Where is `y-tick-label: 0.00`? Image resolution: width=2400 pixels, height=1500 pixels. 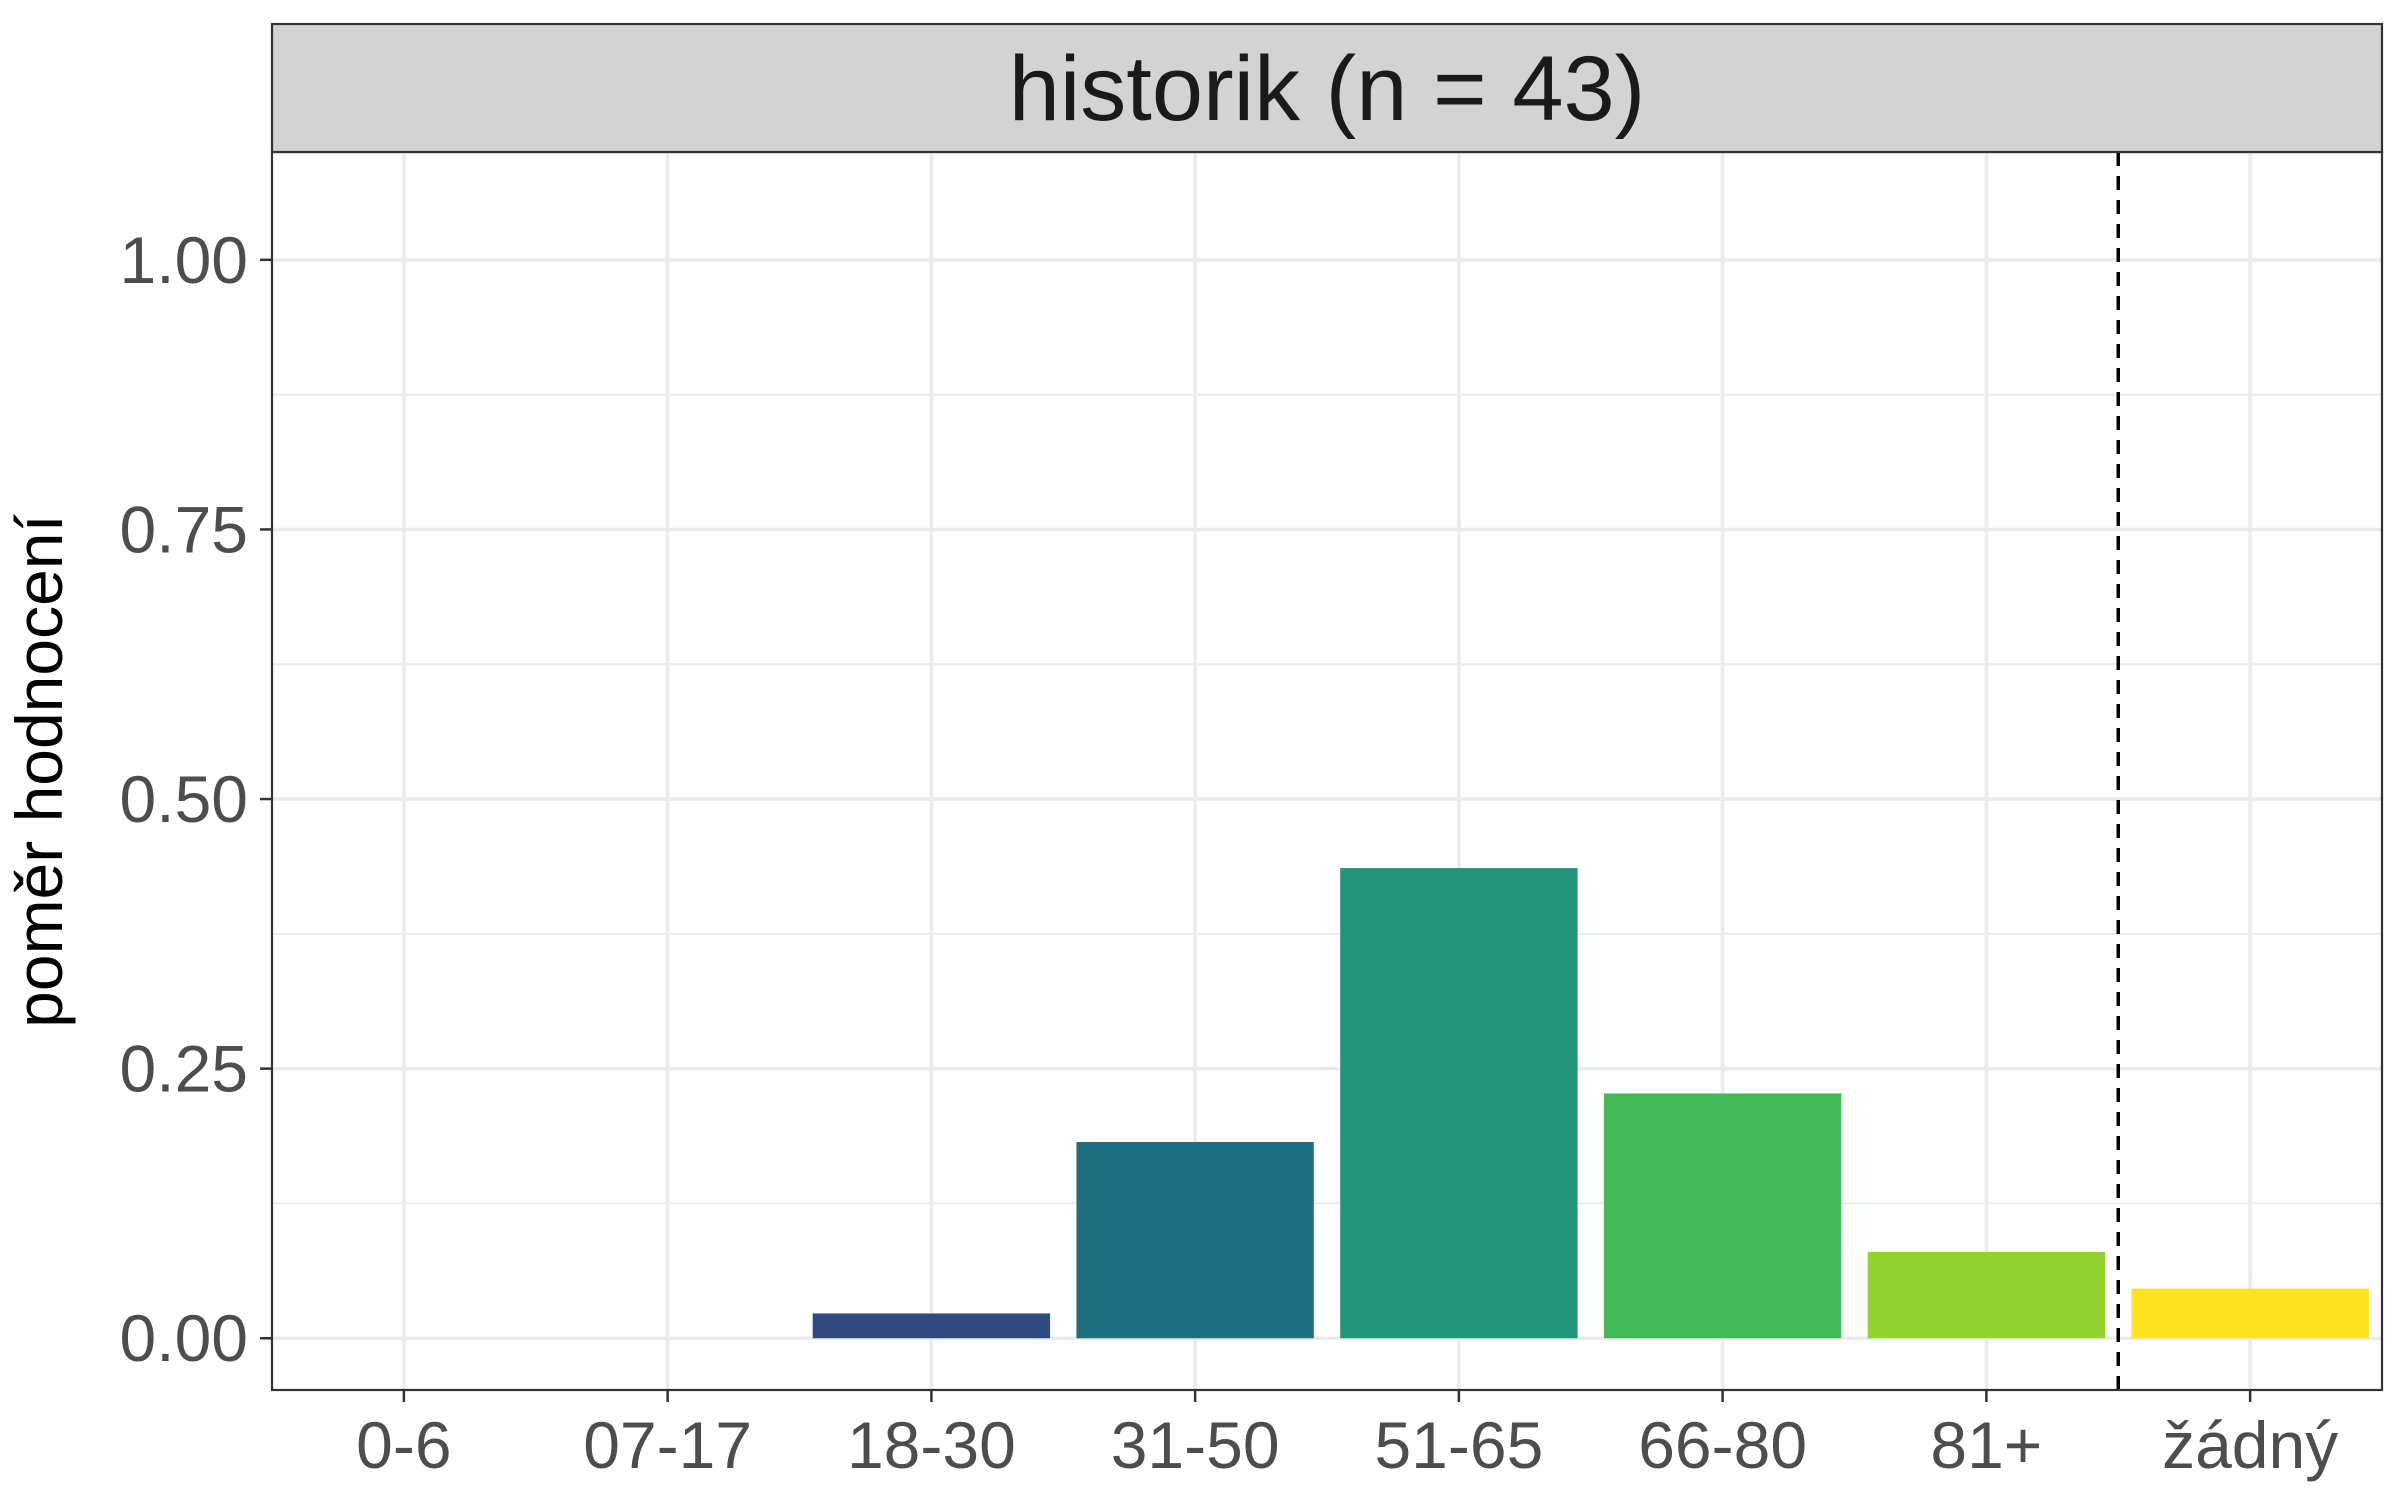
y-tick-label: 0.00 is located at coordinates (184, 1338).